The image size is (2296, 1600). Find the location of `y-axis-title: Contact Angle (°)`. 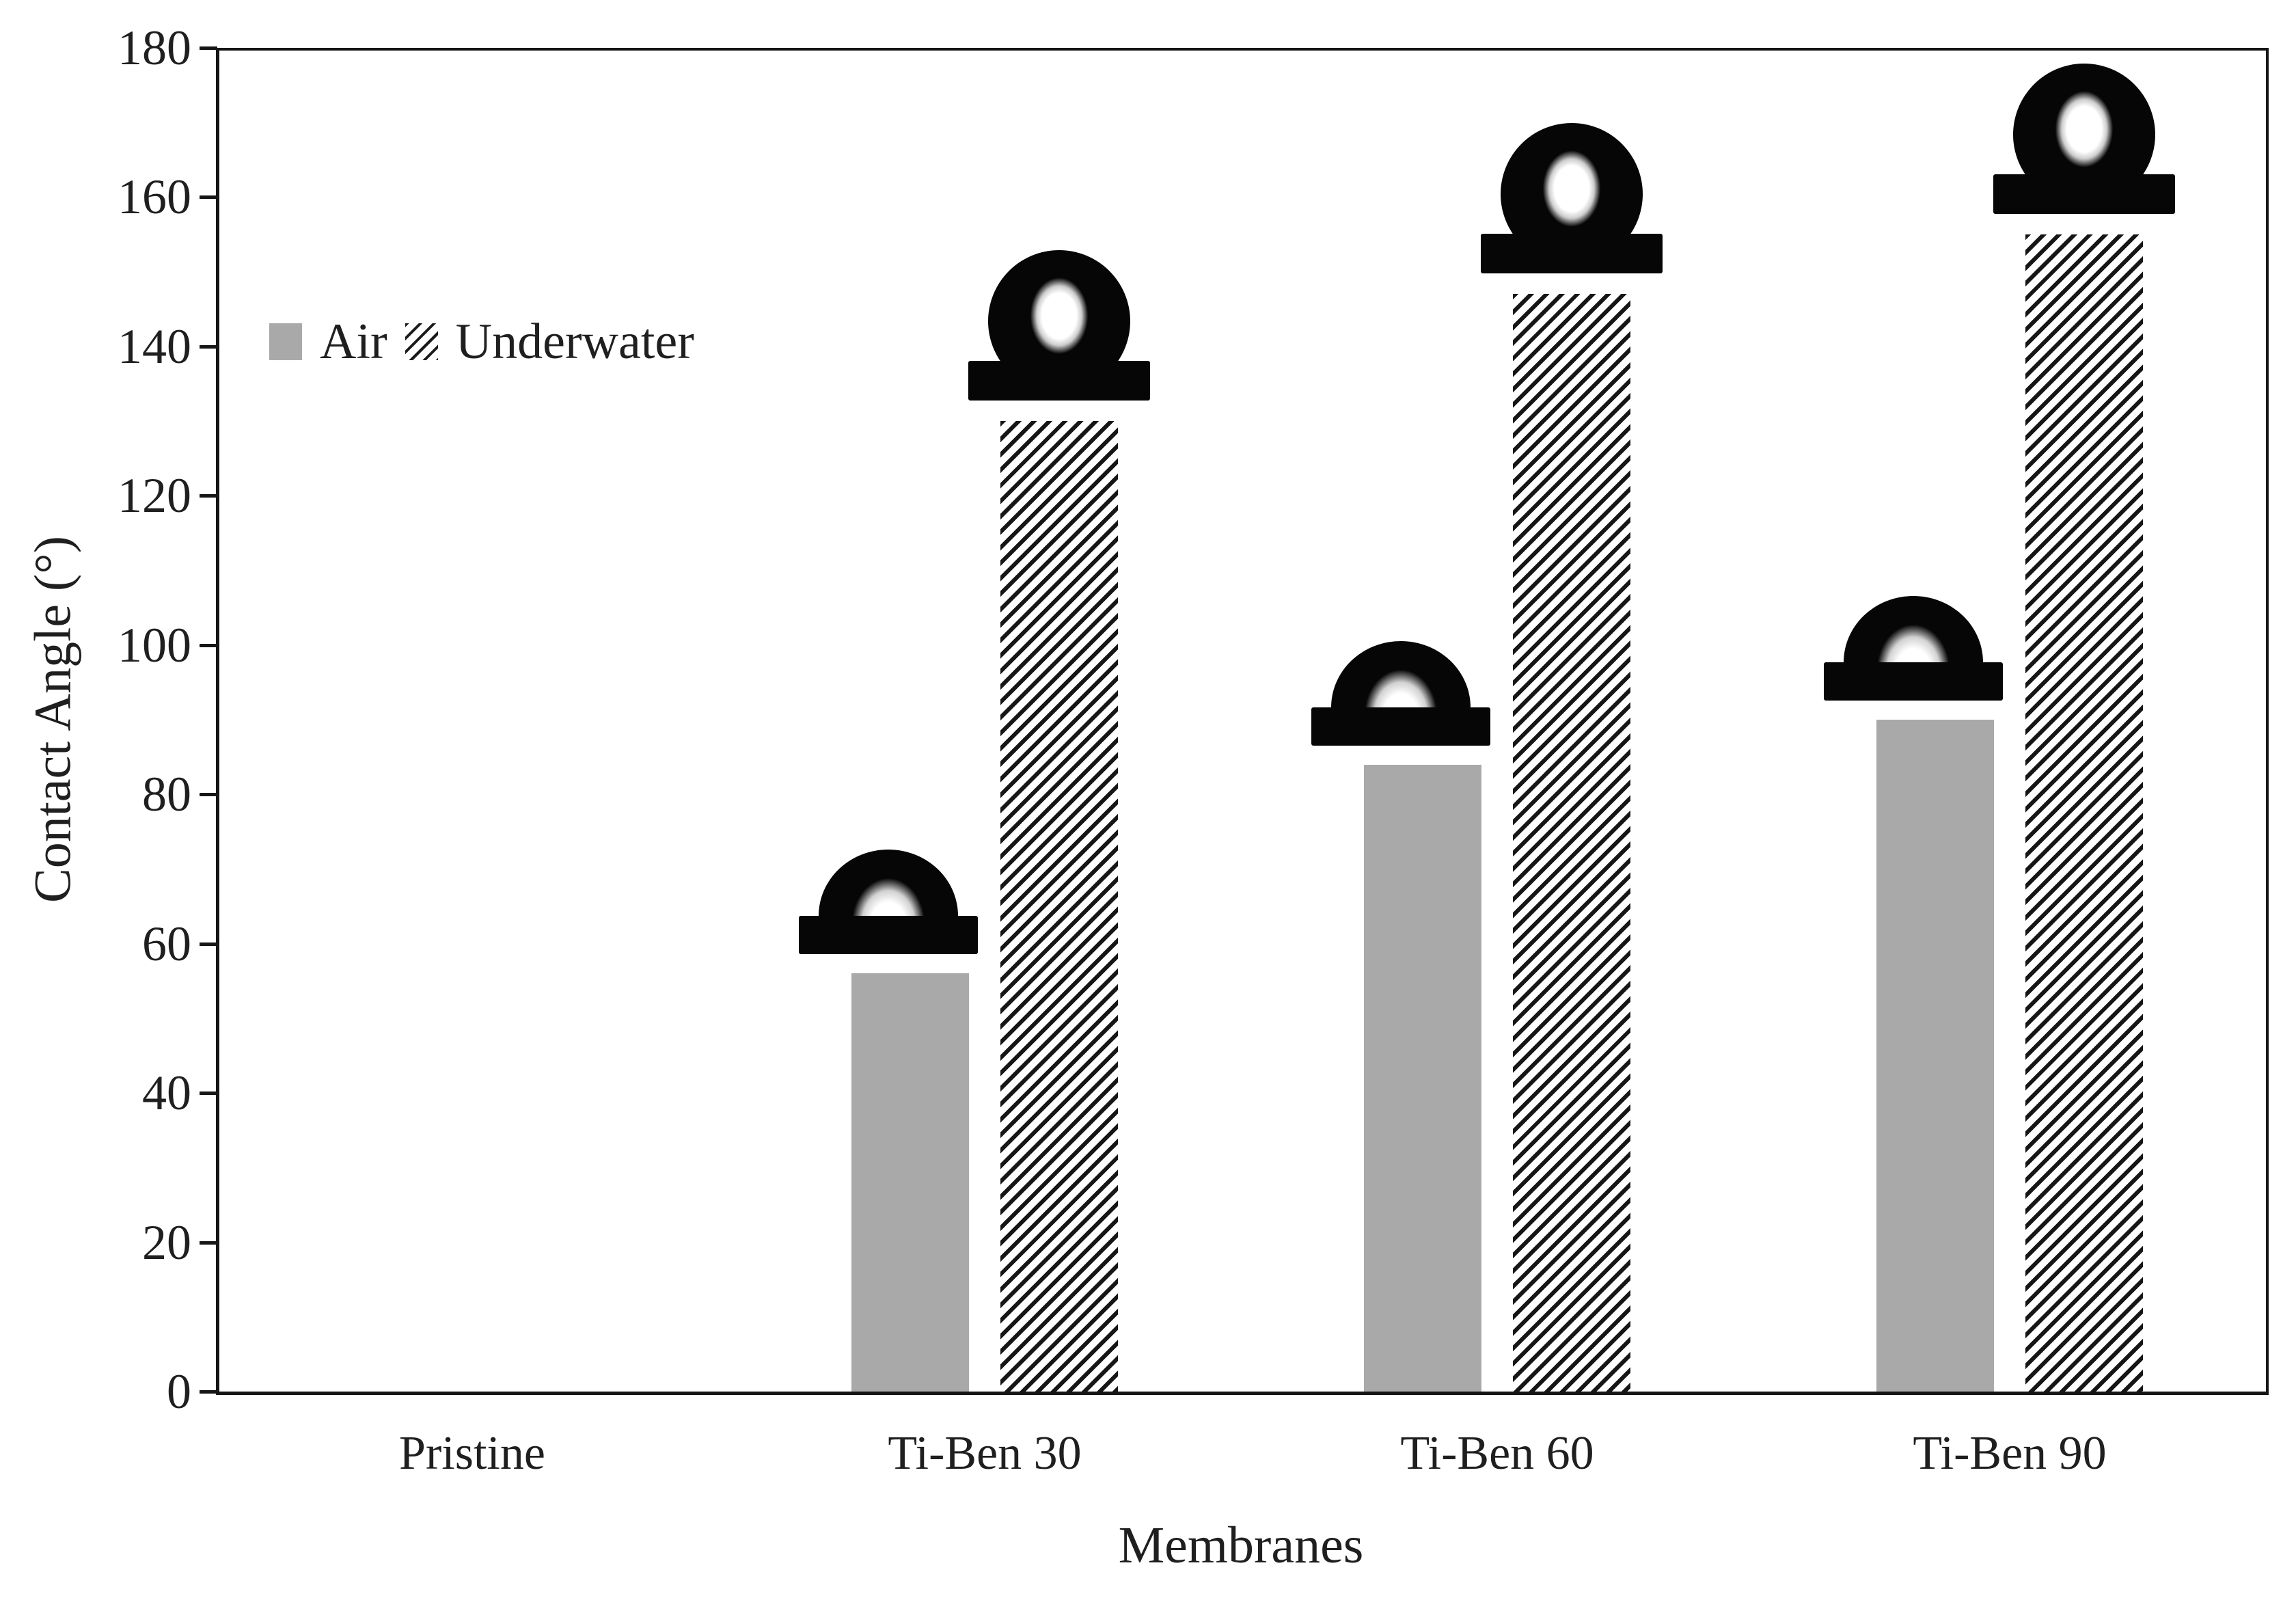

y-axis-title: Contact Angle (°) is located at coordinates (53, 720).